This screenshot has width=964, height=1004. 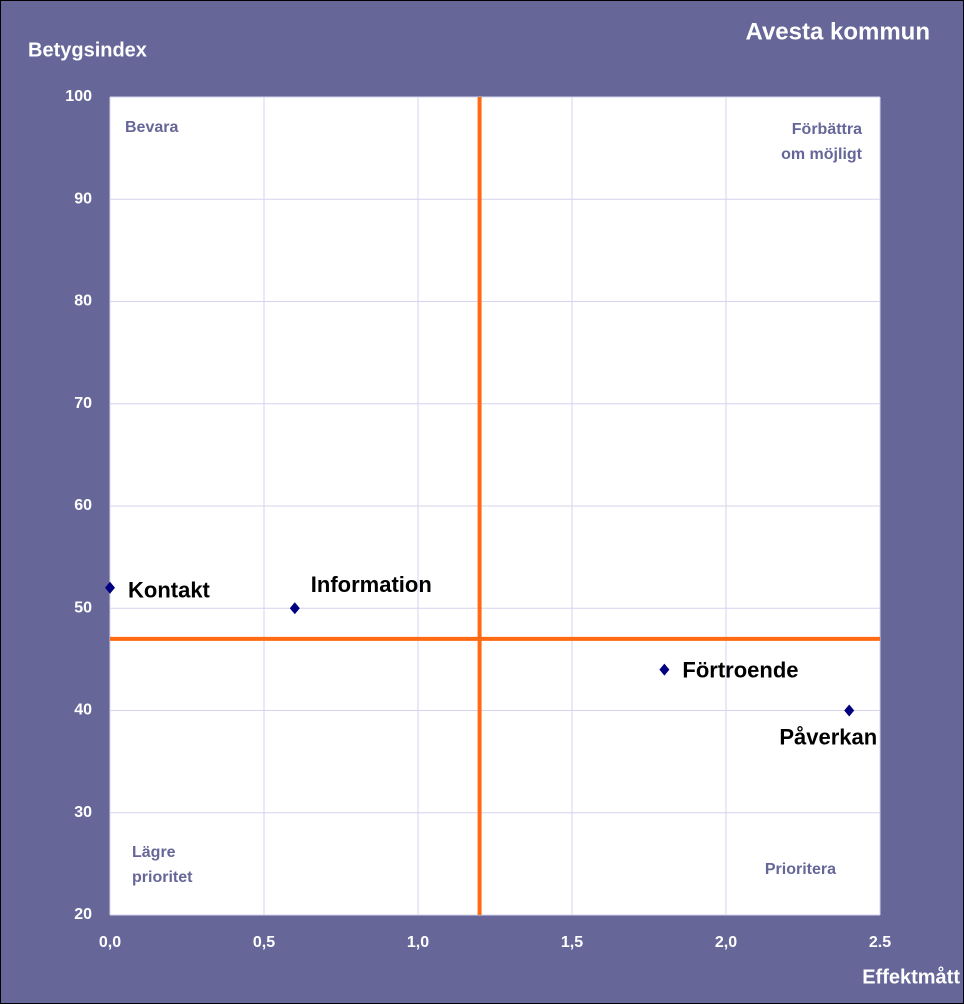 I want to click on x-tick-label: 0,0, so click(x=110, y=942).